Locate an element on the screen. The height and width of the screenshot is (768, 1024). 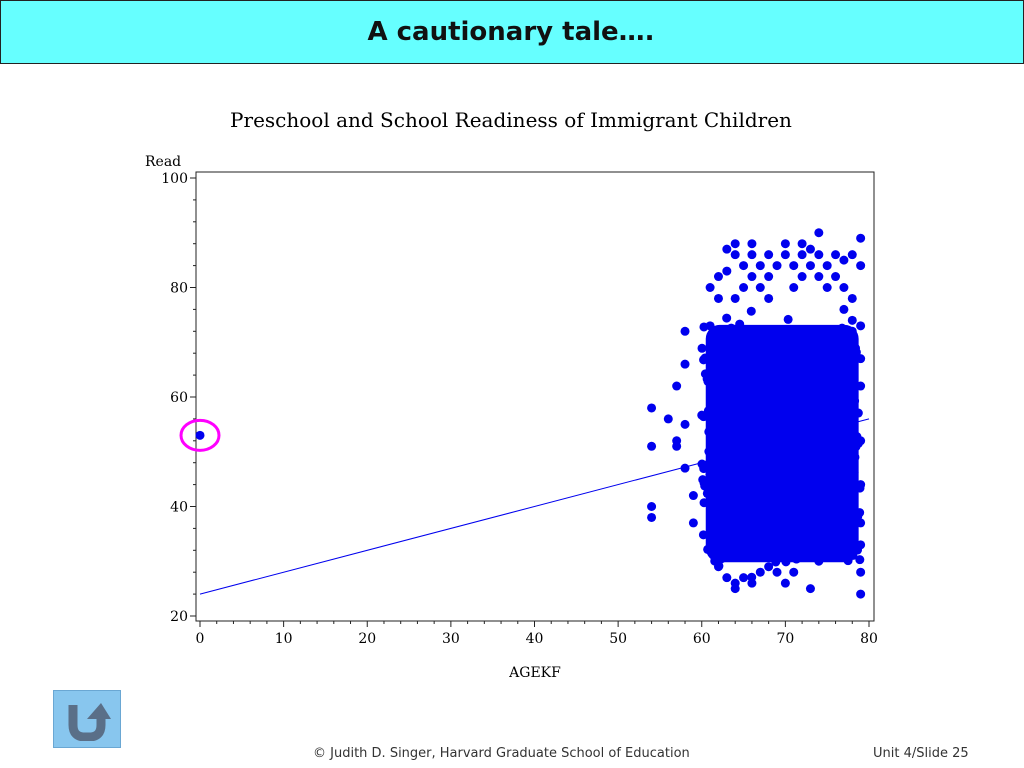
y-tick-label: 80 is located at coordinates (179, 289).